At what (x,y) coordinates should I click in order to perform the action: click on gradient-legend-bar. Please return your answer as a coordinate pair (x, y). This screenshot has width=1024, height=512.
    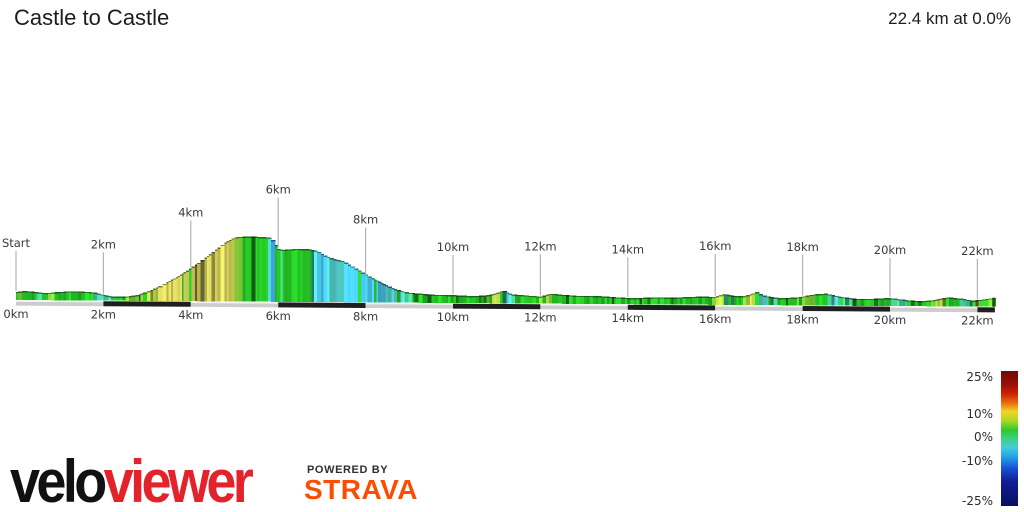
    Looking at the image, I should click on (1009, 438).